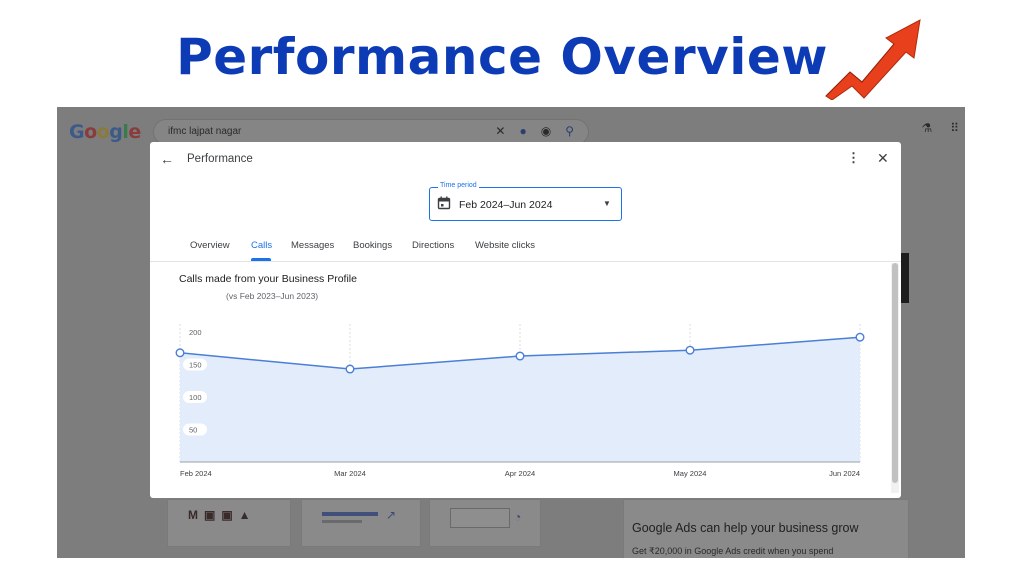  What do you see at coordinates (607, 203) in the screenshot?
I see `chevron-down-icon: ▼` at bounding box center [607, 203].